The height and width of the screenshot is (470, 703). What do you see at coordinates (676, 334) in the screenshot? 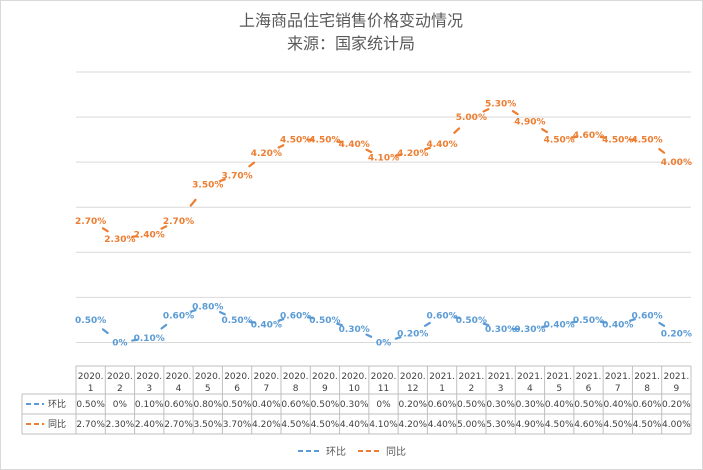
I see `data-label: 0.20%` at bounding box center [676, 334].